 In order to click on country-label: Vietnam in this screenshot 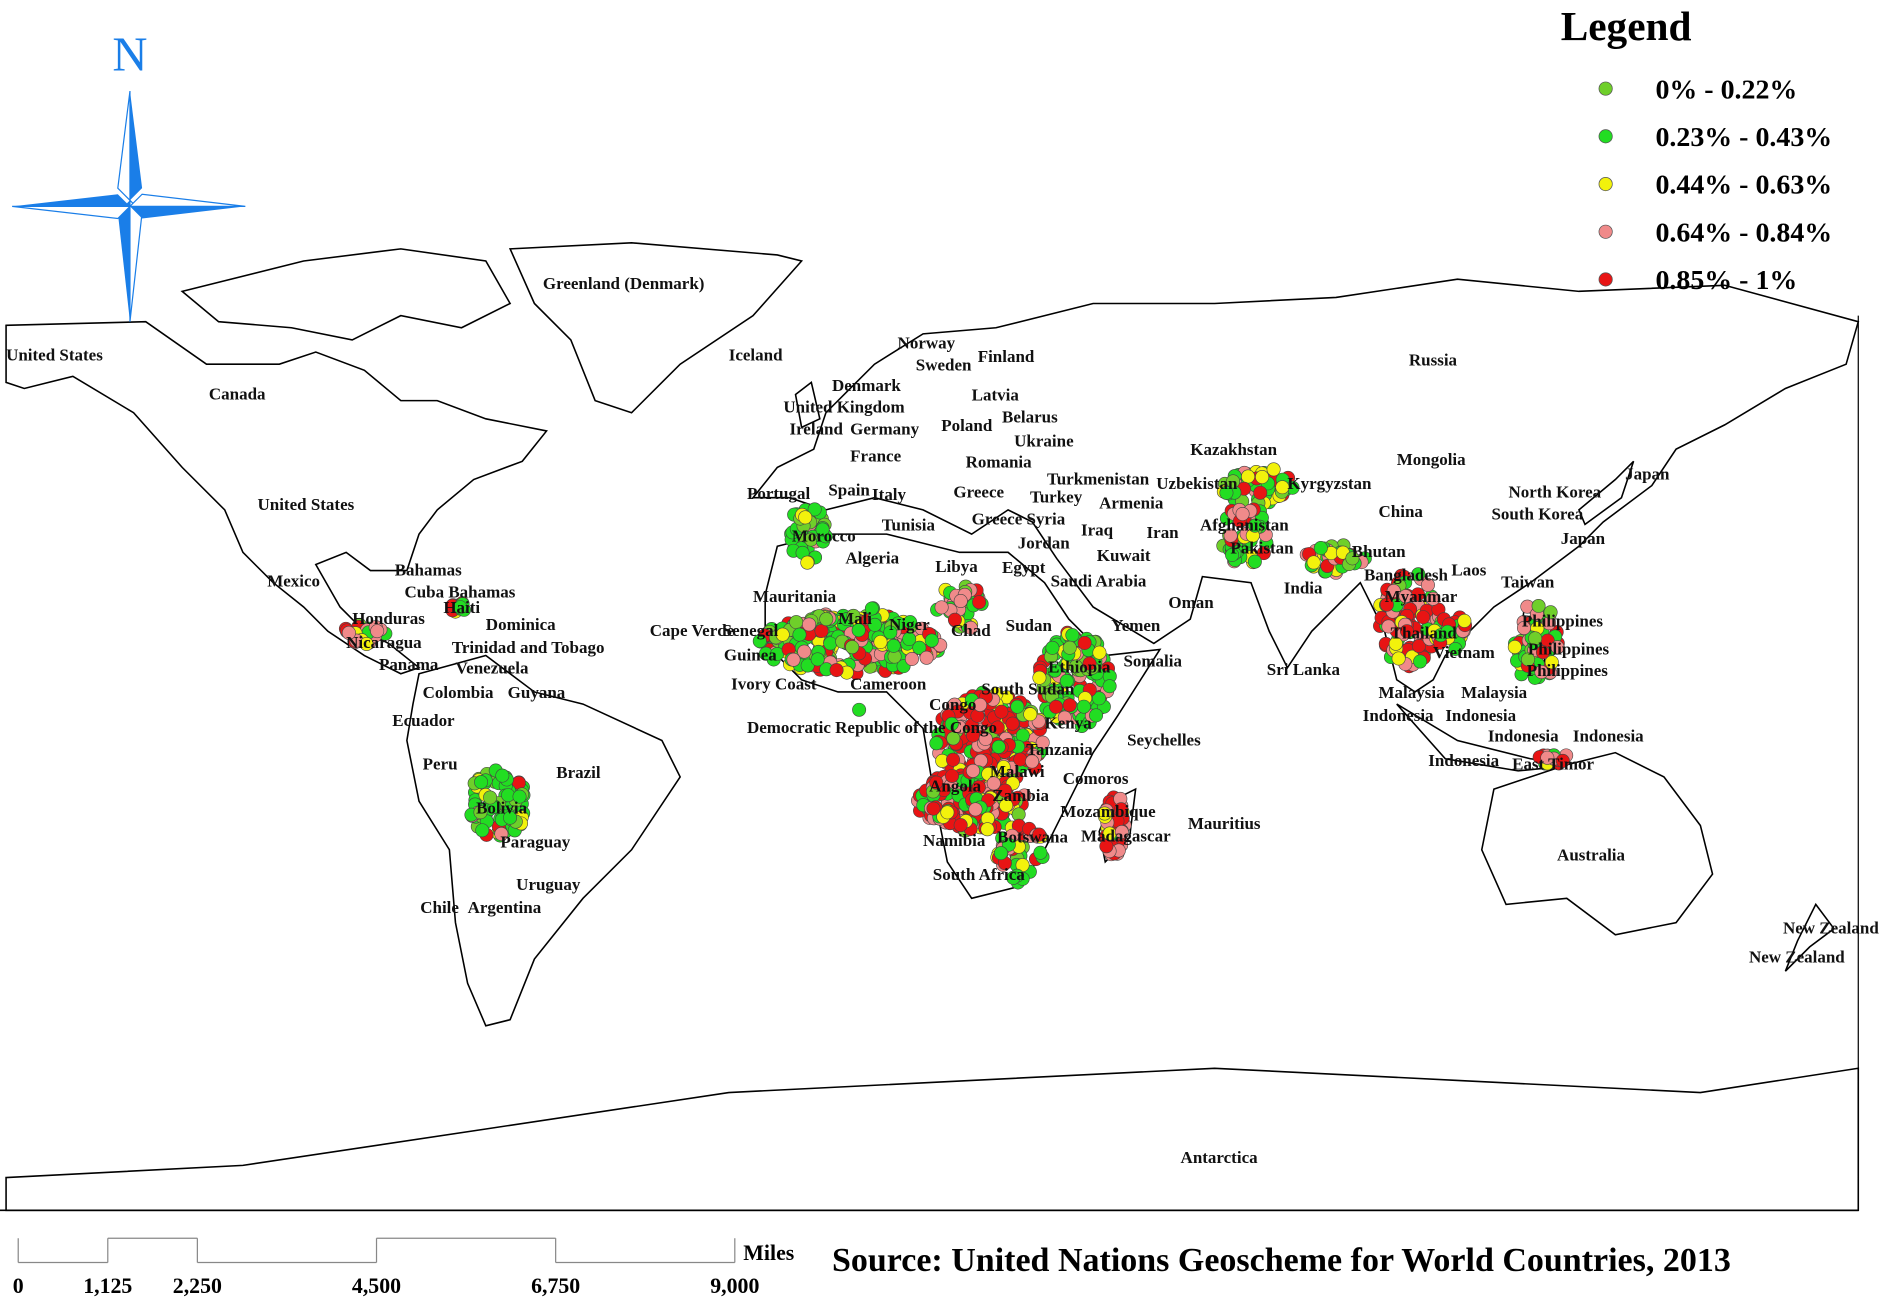, I will do `click(1464, 652)`.